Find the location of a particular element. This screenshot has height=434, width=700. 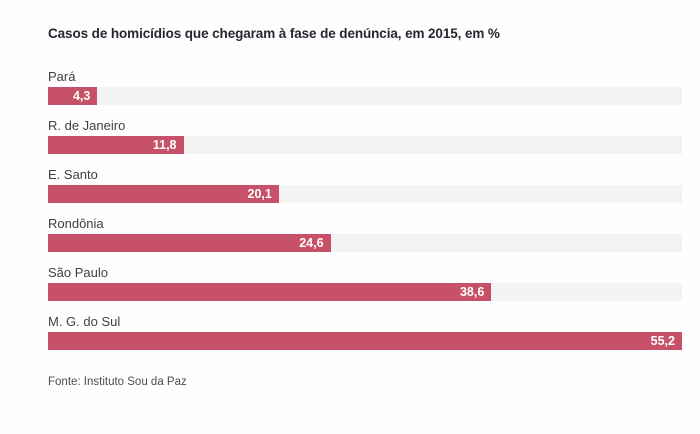

category-label: R. de Janeiro is located at coordinates (87, 125).